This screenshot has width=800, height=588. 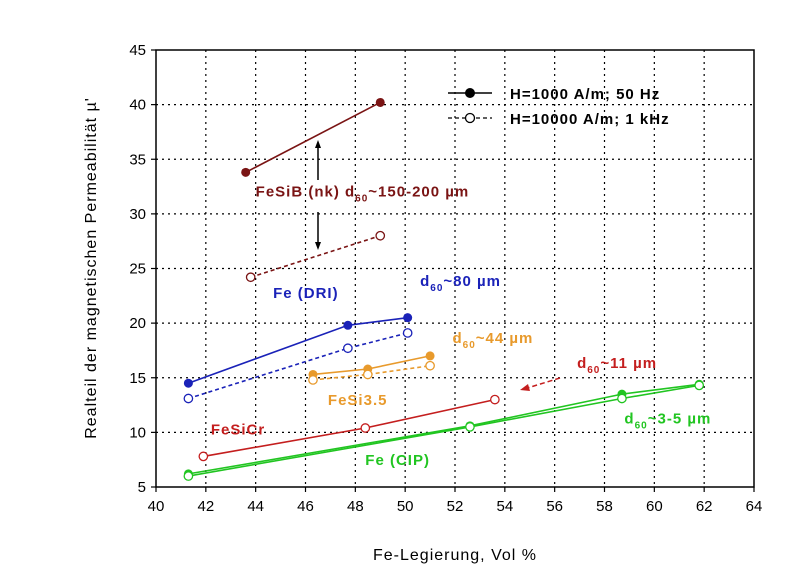 I want to click on annotation-fe-cip: Fe (CIP), so click(x=397, y=460).